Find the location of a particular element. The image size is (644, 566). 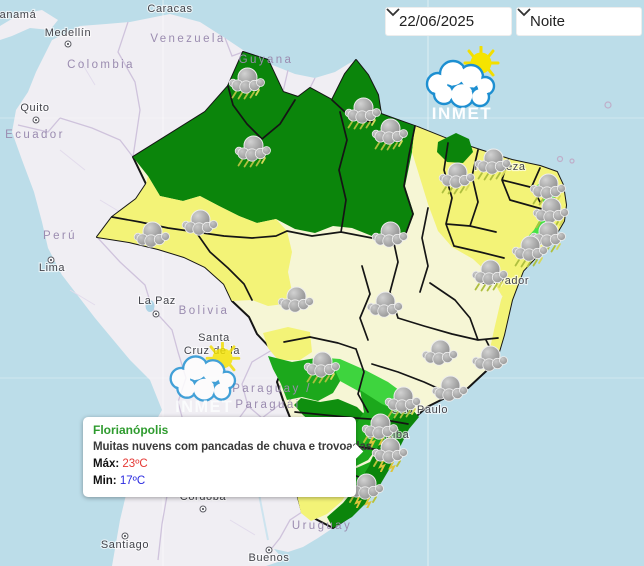

min-label: Min: is located at coordinates (105, 481).